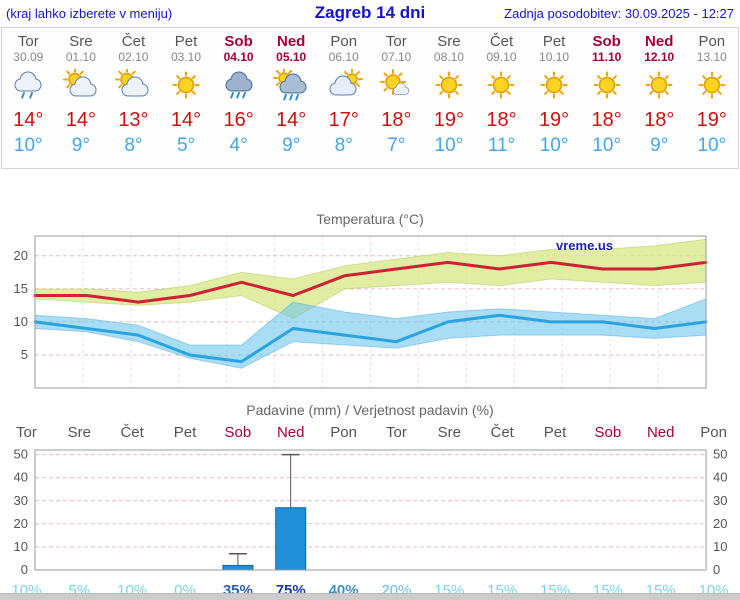  I want to click on day-column-05.10: Ned 05.10 14° 9°, so click(291, 98).